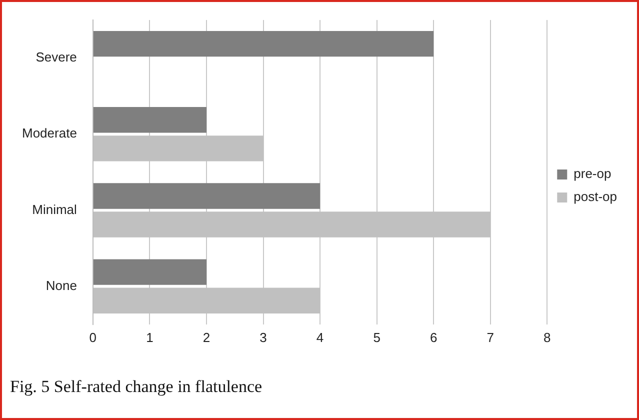 The width and height of the screenshot is (639, 420). Describe the element at coordinates (55, 209) in the screenshot. I see `y-tick-label: Minimal` at that location.